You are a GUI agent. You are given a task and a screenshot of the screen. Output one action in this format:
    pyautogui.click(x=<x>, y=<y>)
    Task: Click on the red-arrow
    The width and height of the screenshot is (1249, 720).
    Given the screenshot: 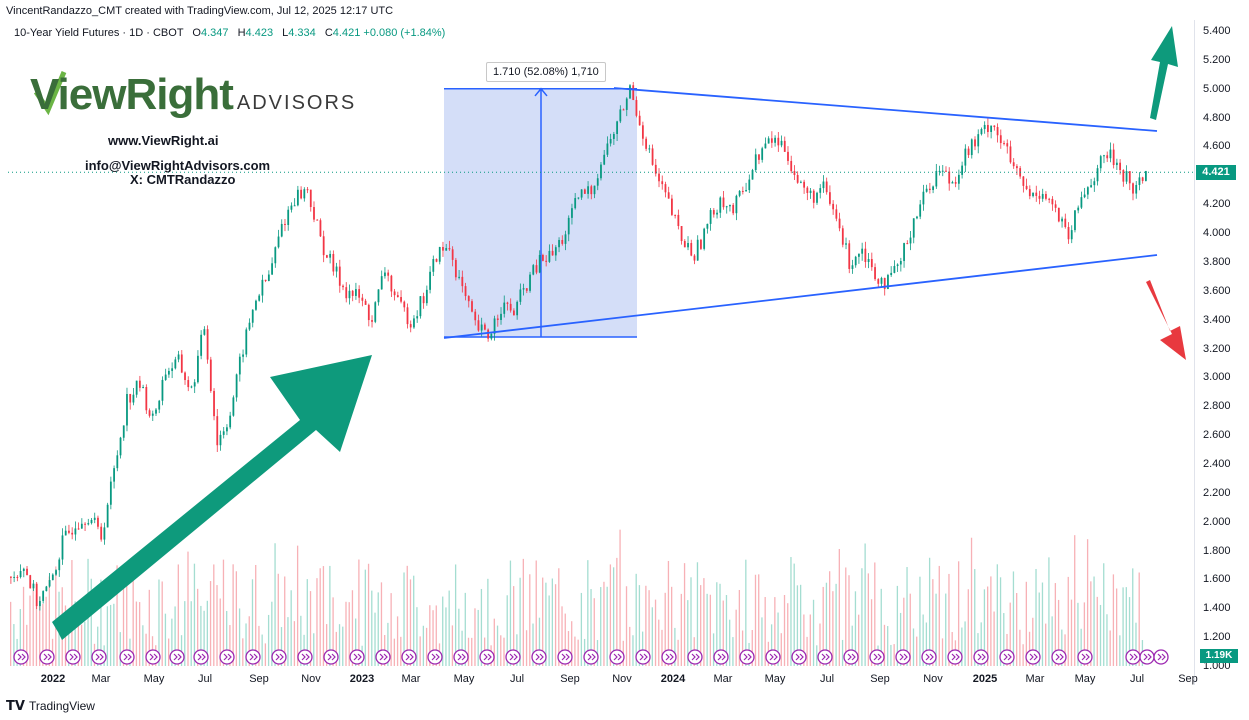 What is the action you would take?
    pyautogui.click(x=1166, y=320)
    